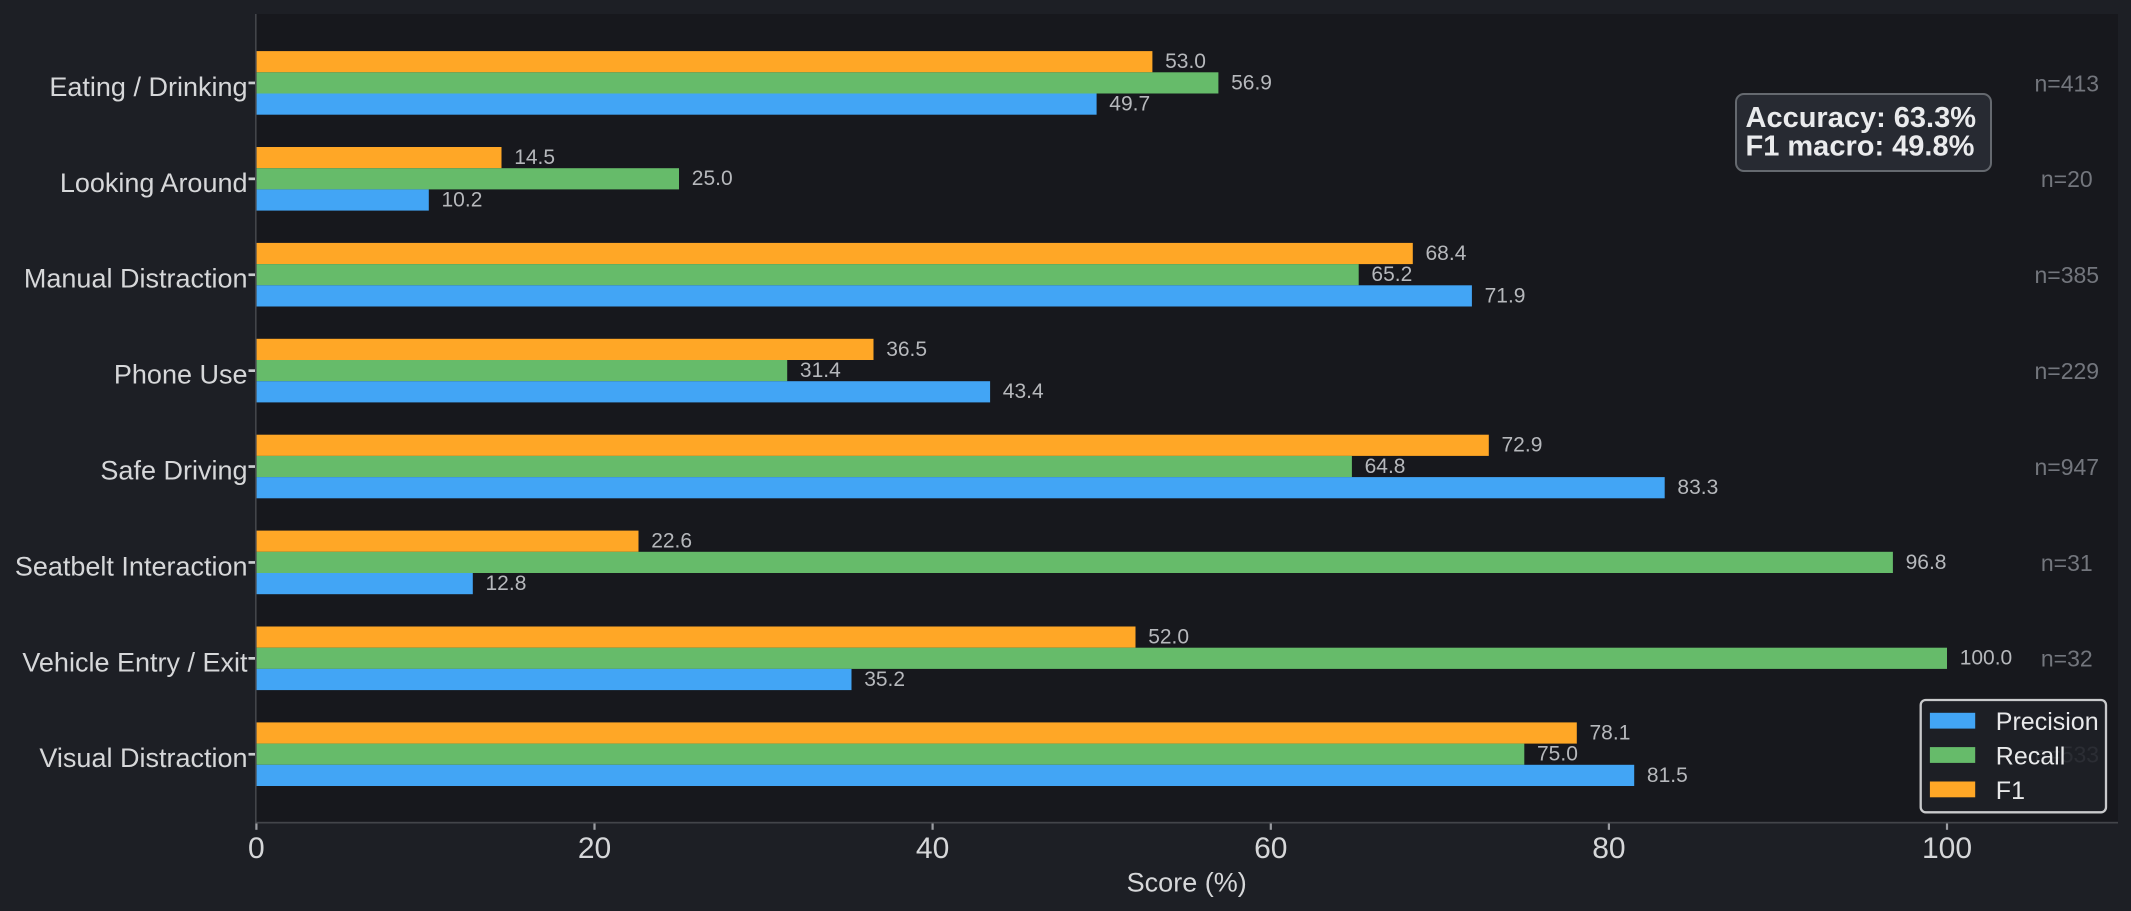 The height and width of the screenshot is (911, 2131). I want to click on svg-text: 72.9, so click(1522, 445).